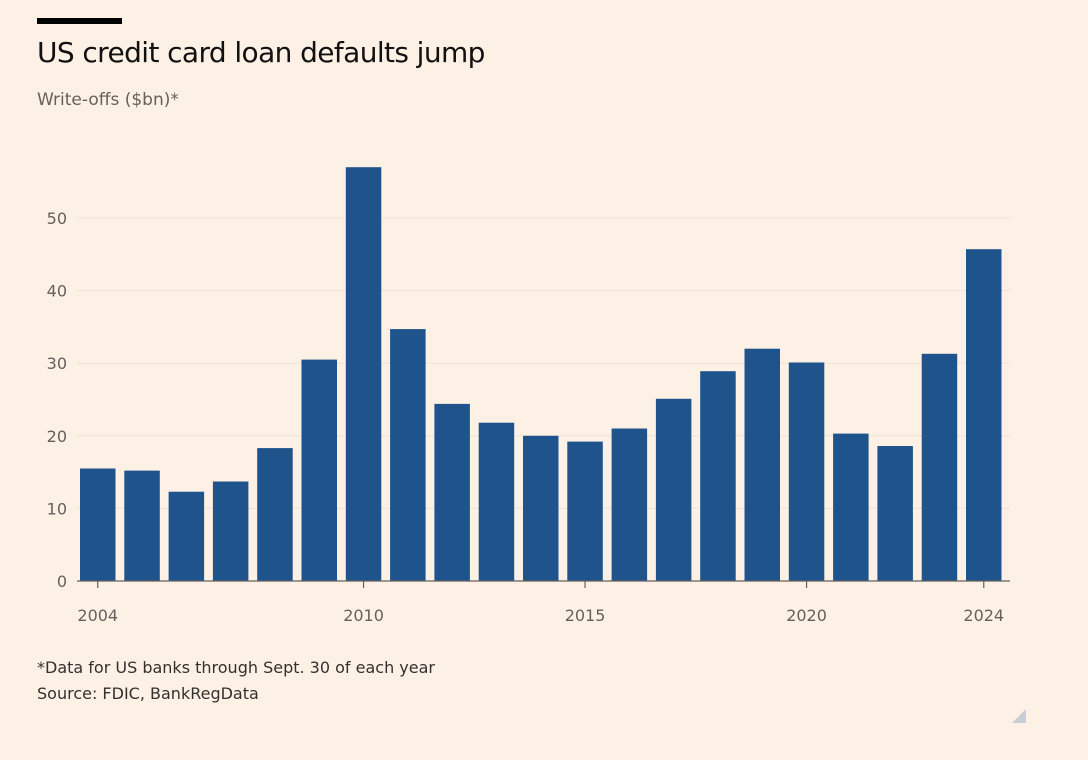 Image resolution: width=1088 pixels, height=760 pixels. What do you see at coordinates (983, 615) in the screenshot?
I see `x-tick-label: 2024` at bounding box center [983, 615].